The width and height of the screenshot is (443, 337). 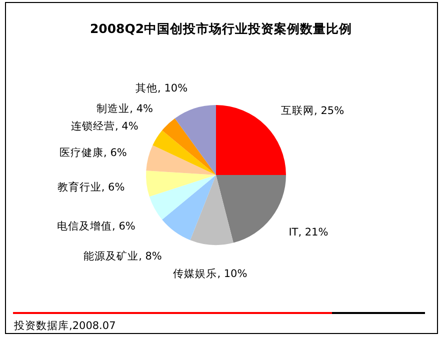 What do you see at coordinates (96, 225) in the screenshot?
I see `slice-label: 电信及增值, 6%` at bounding box center [96, 225].